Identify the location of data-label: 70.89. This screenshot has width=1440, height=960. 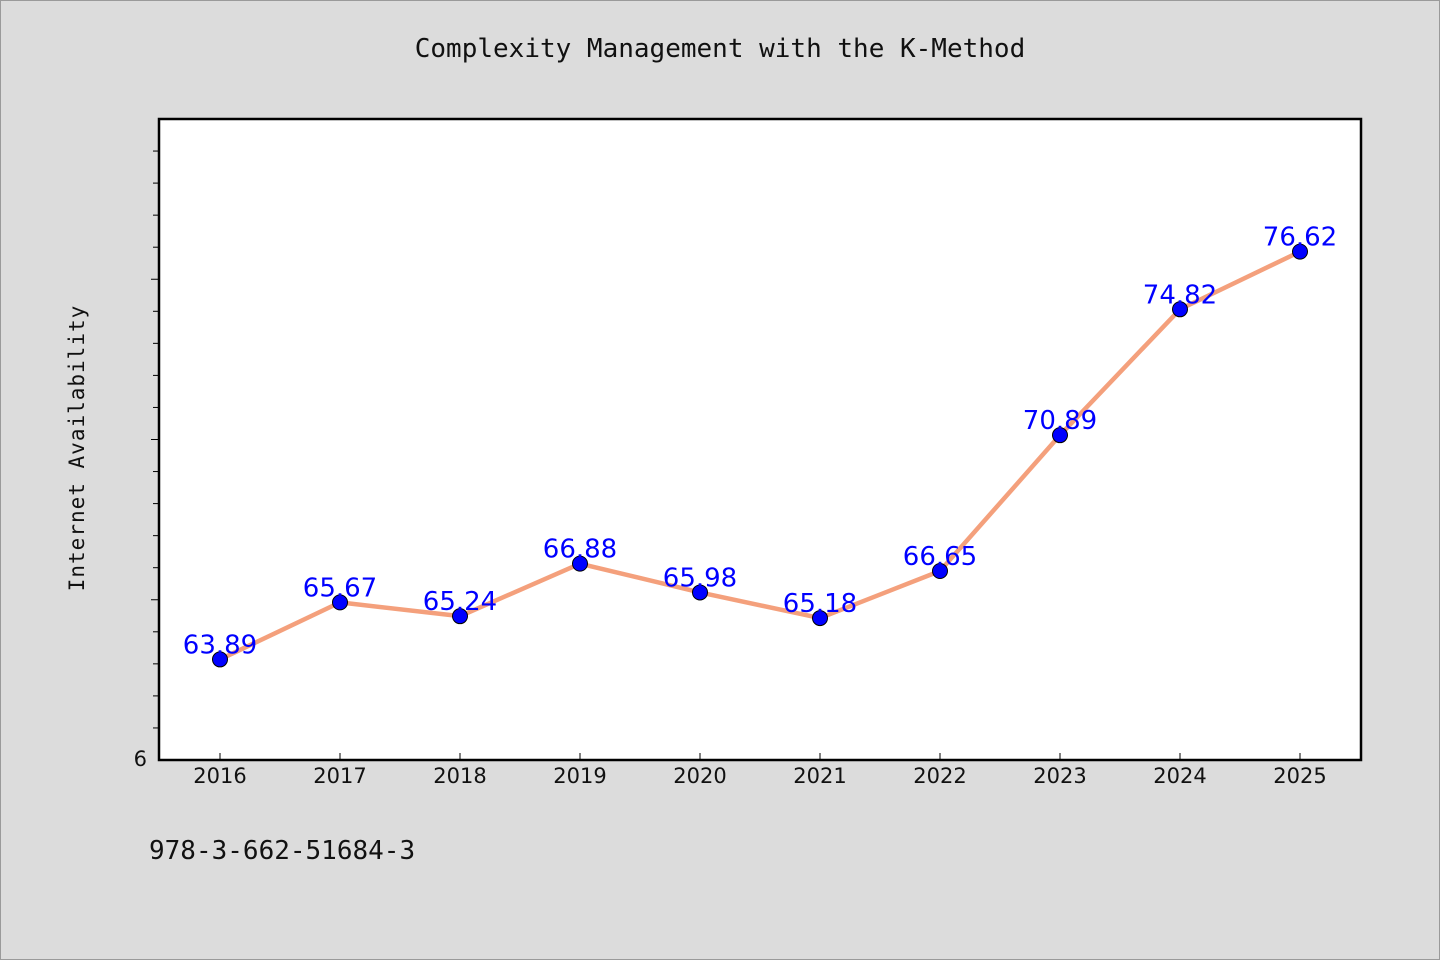
(1060, 421).